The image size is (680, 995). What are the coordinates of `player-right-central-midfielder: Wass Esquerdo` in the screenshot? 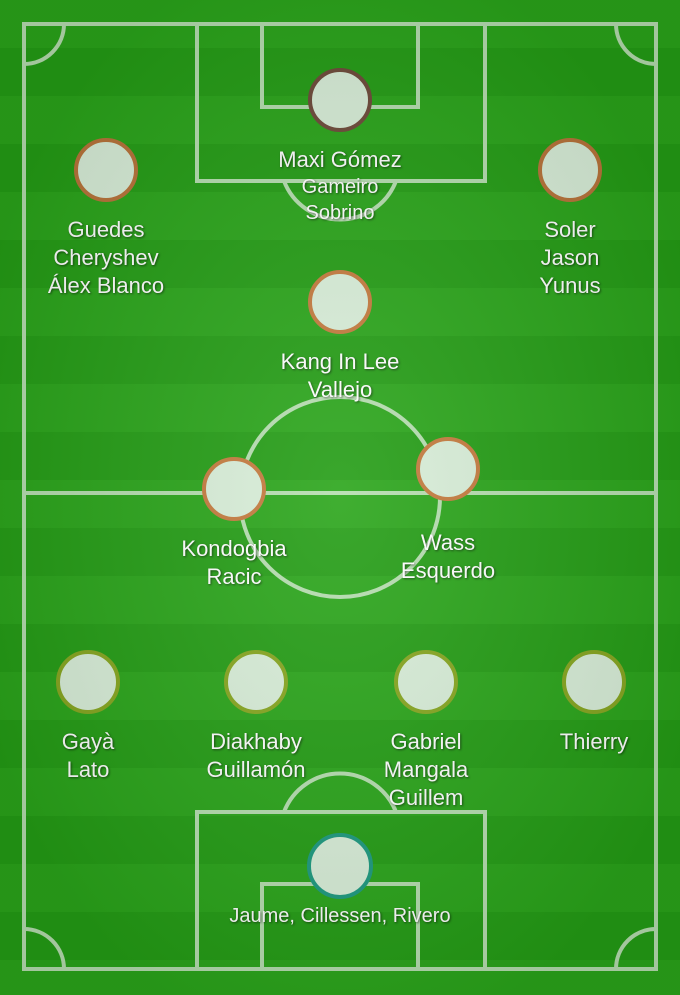 It's located at (448, 511).